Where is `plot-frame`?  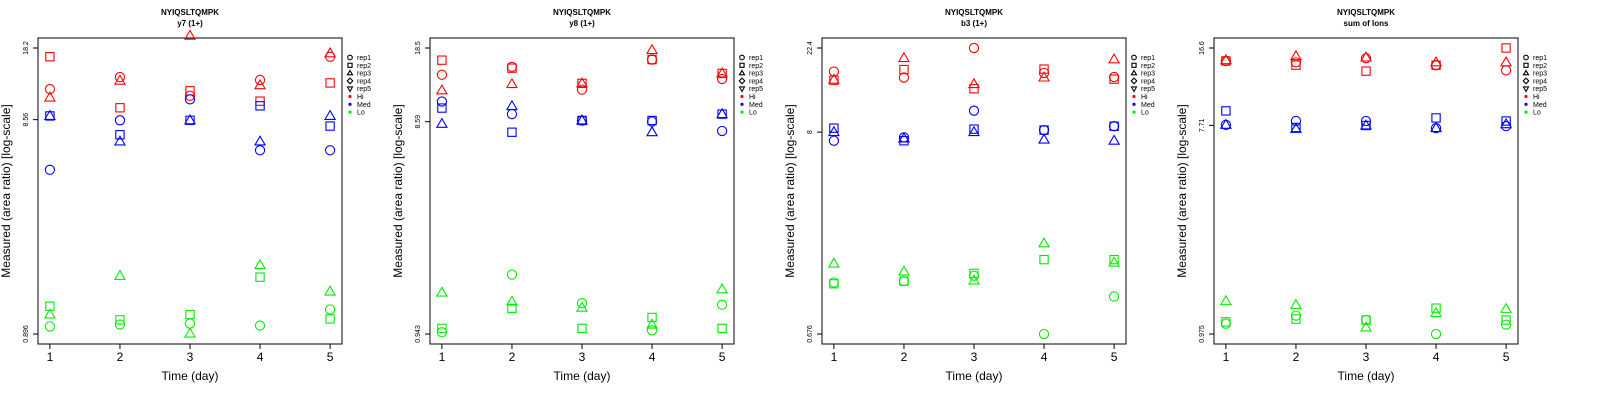
plot-frame is located at coordinates (974, 191).